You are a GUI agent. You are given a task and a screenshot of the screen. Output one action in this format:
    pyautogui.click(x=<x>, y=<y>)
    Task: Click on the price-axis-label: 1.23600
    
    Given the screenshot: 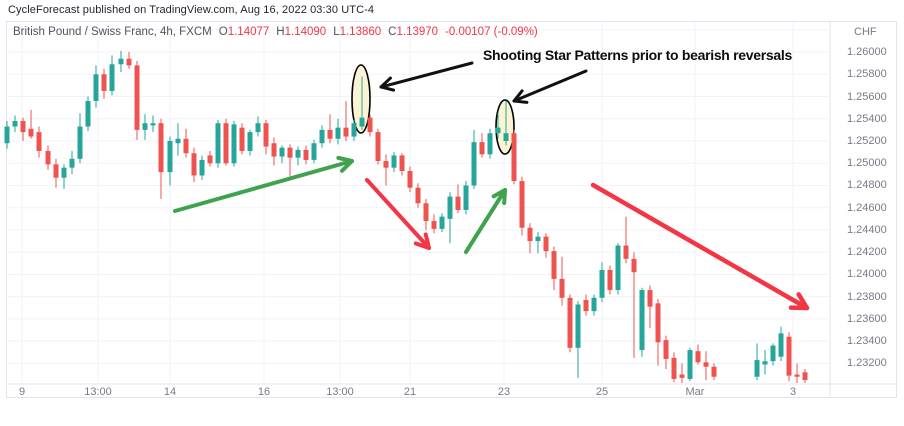 What is the action you would take?
    pyautogui.click(x=867, y=318)
    